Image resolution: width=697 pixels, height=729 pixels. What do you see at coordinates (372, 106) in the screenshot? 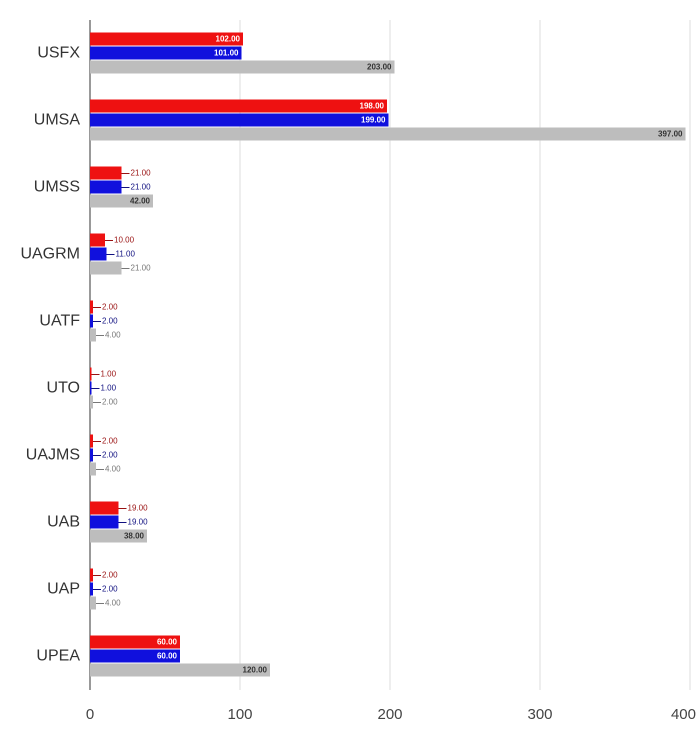
I see `value-label: 198.00` at bounding box center [372, 106].